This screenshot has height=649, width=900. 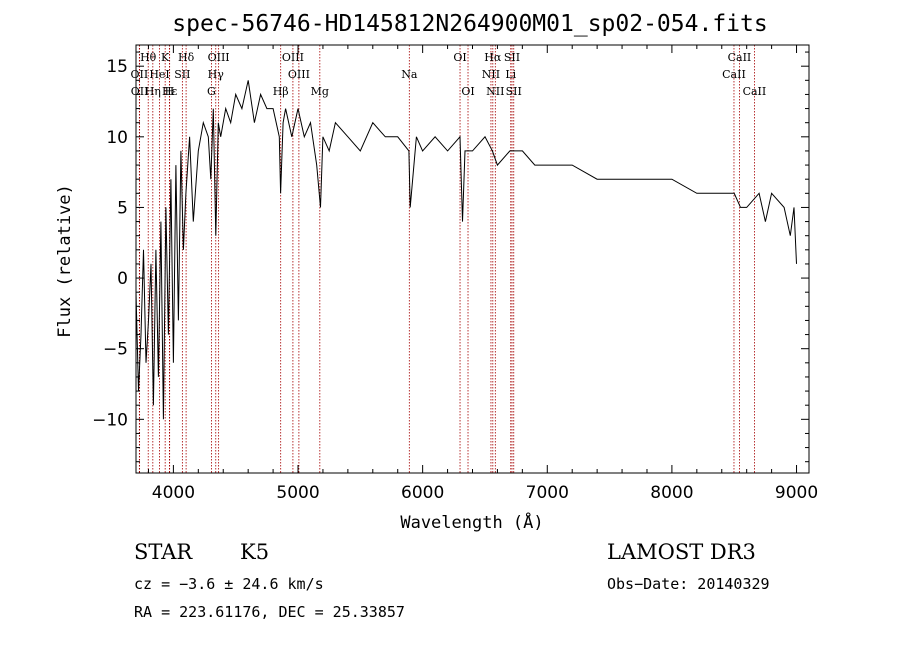 I want to click on redshift-cz: cz = −3.6 ± 24.6 km/s, so click(x=229, y=584).